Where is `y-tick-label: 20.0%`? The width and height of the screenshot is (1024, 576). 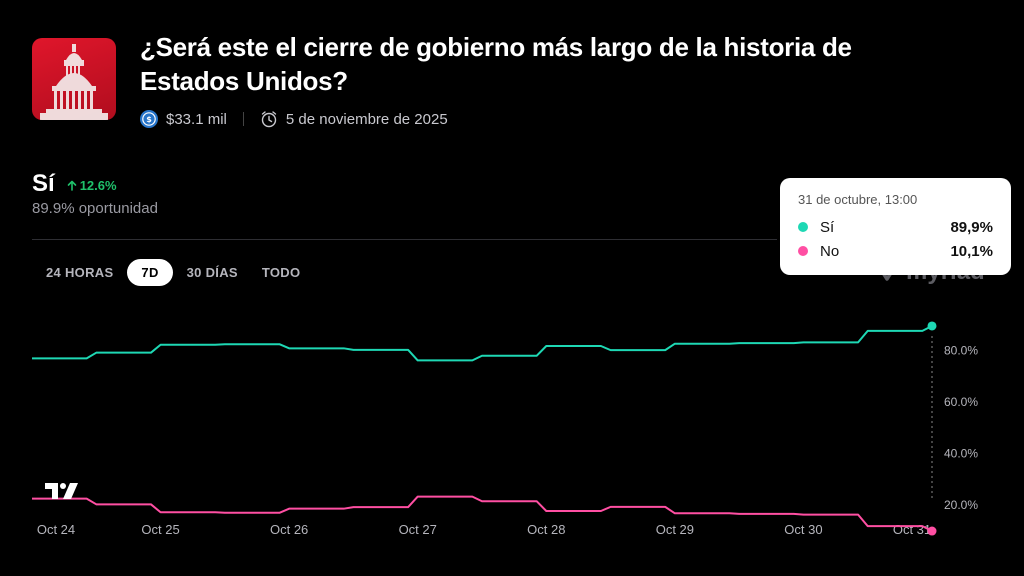
y-tick-label: 20.0% is located at coordinates (961, 505).